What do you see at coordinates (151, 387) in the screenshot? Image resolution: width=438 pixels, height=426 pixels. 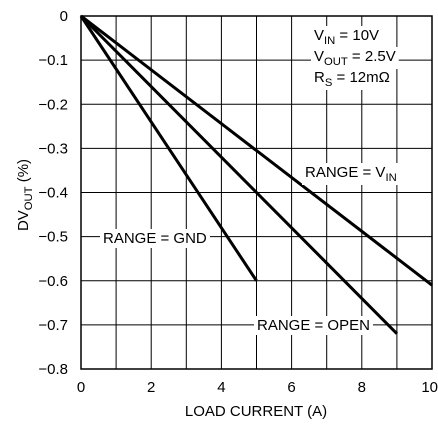 I see `x-tick-label: 2` at bounding box center [151, 387].